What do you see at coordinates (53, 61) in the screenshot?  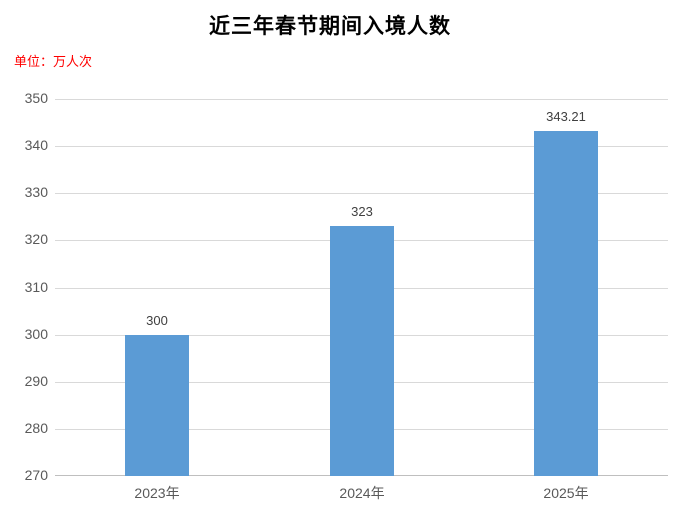 I see `unit-label: 单位：万人次` at bounding box center [53, 61].